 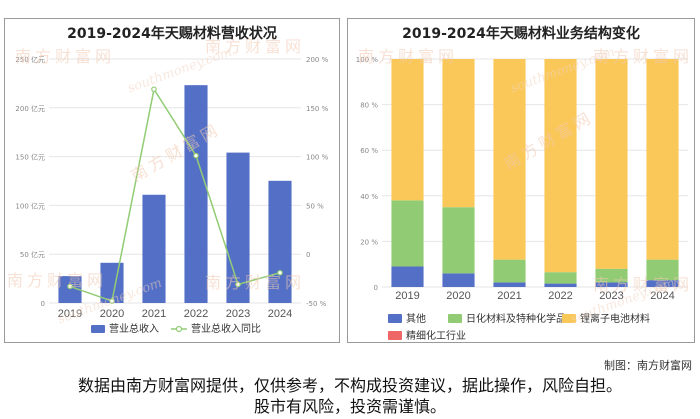 I want to click on legend-label: 日化材料及特种化学品, so click(x=516, y=318).